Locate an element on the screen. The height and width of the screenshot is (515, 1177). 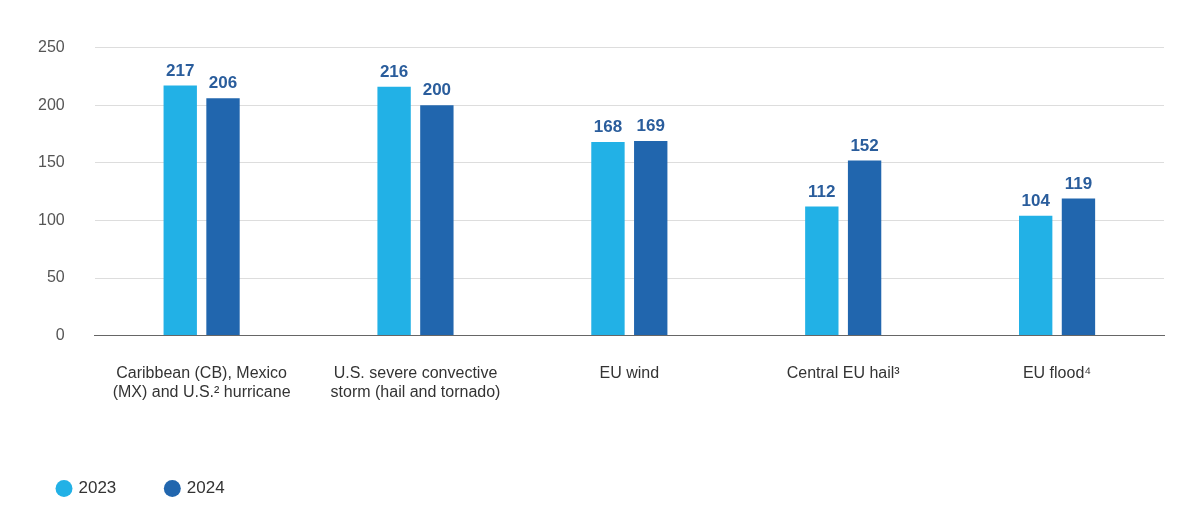
x-tick-label: Central EU hail³ is located at coordinates (843, 372).